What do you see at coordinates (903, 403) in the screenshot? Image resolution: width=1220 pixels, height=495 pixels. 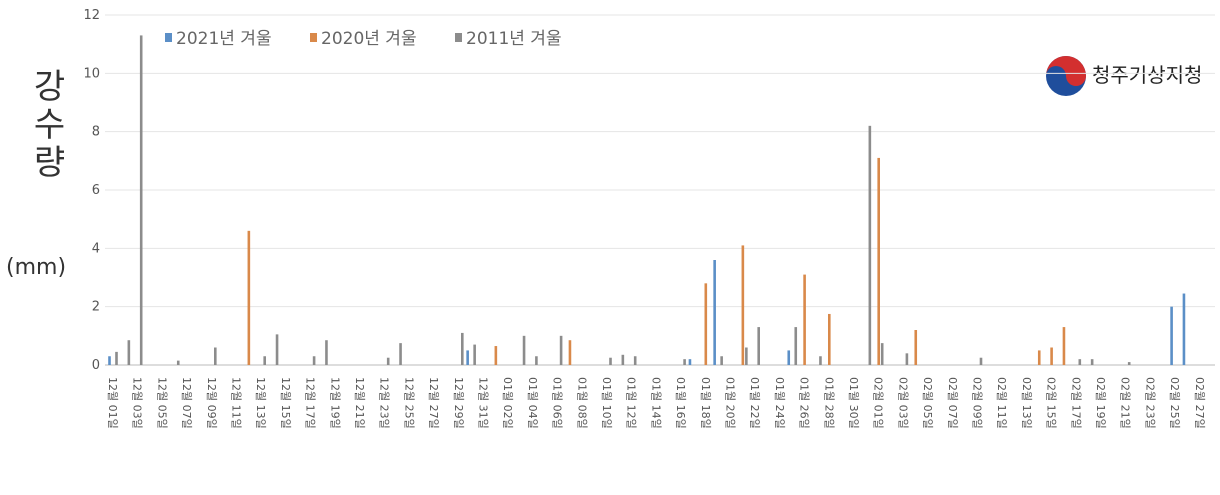 I see `x-tick-label: 02월 03일` at bounding box center [903, 403].